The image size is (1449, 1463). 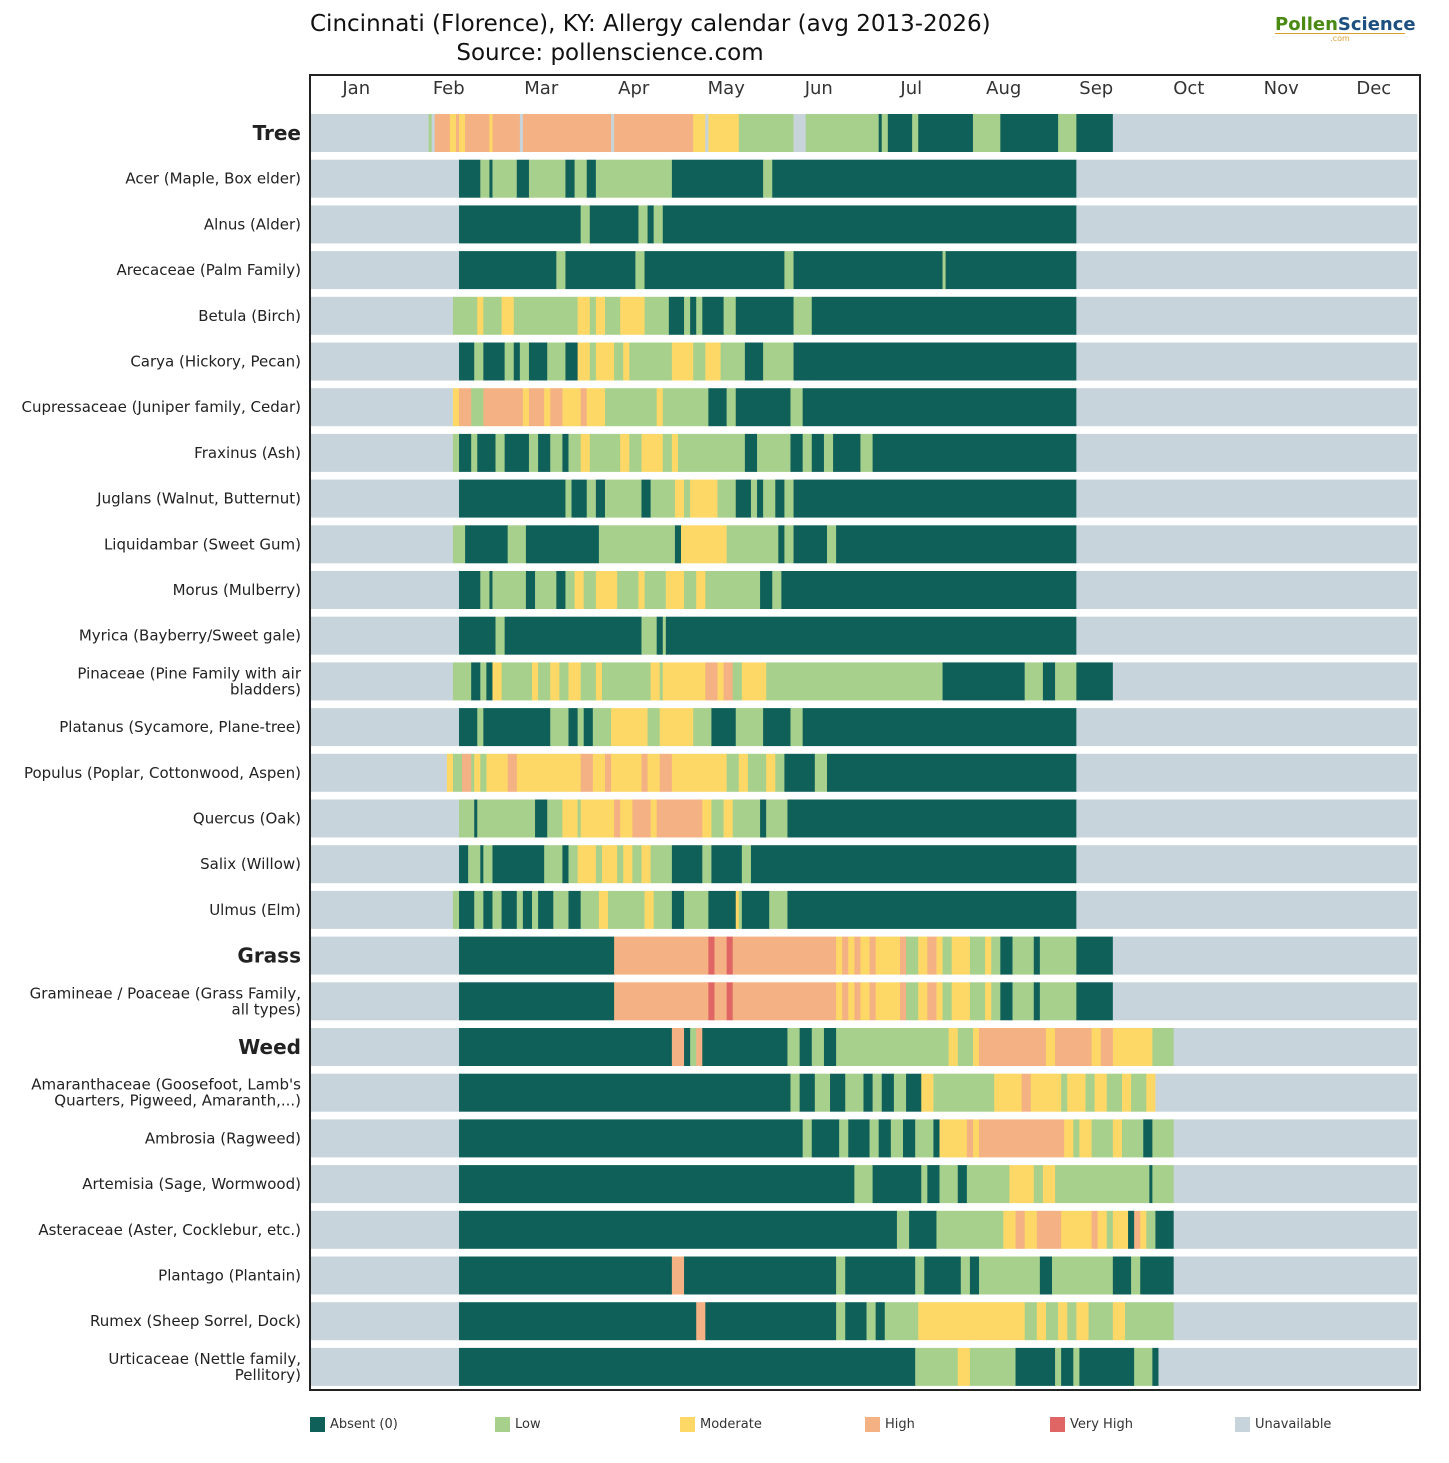 I want to click on legend-item-veryhigh: Very High, so click(x=1091, y=1424).